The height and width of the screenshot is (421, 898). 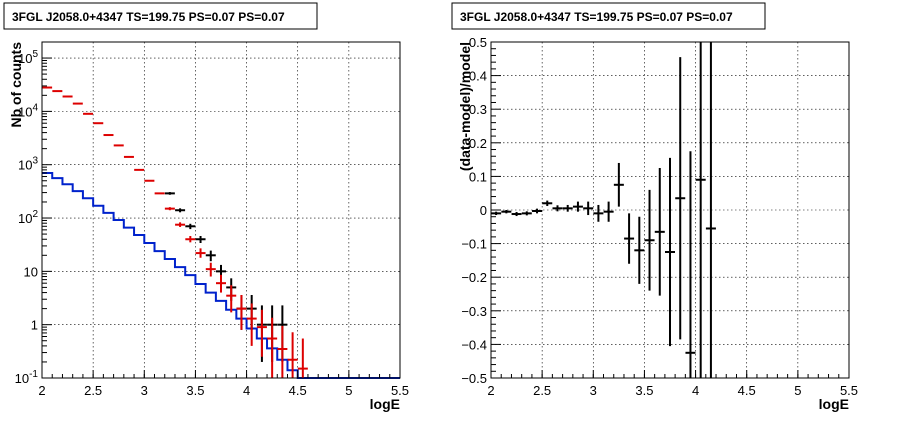 What do you see at coordinates (695, 390) in the screenshot?
I see `residual-chart-xtick-label: 4` at bounding box center [695, 390].